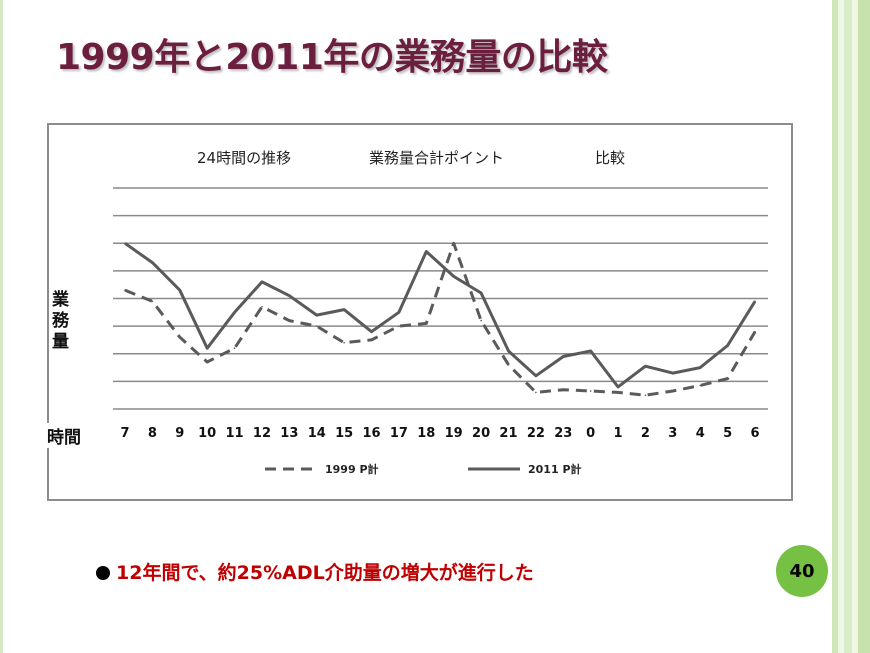  What do you see at coordinates (590, 433) in the screenshot?
I see `x-tick-label: 0` at bounding box center [590, 433].